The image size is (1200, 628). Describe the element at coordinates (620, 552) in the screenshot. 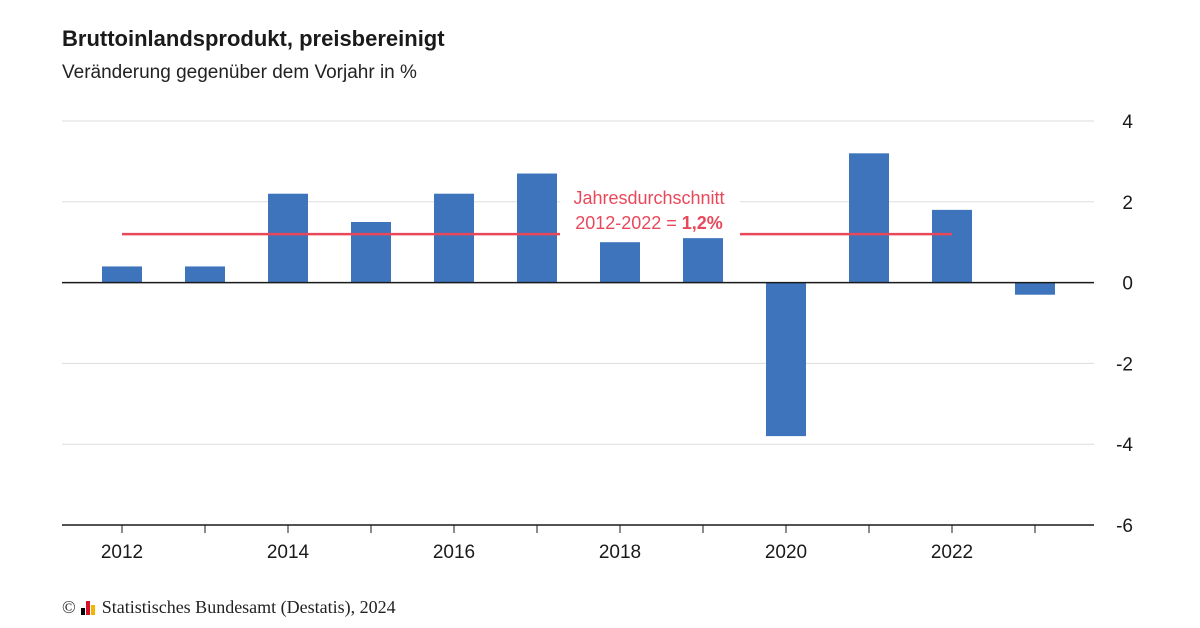

I see `x-tick-label: 2018` at that location.